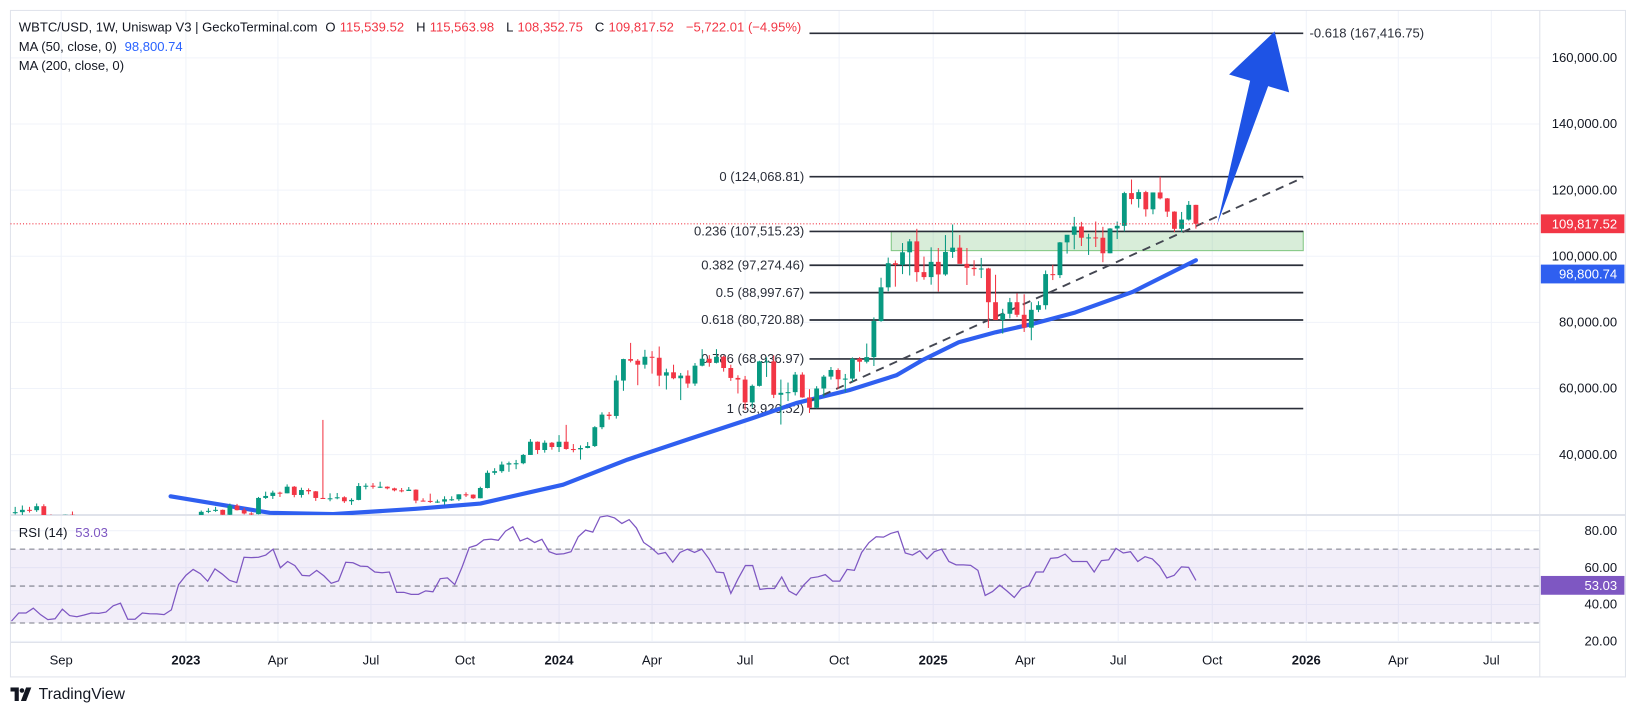  I want to click on rsi-line, so click(604, 568).